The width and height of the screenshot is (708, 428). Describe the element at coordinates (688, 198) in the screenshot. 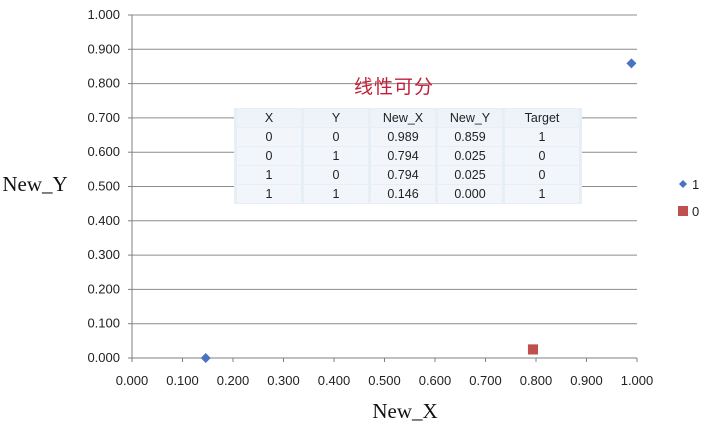

I see `legend: 10` at that location.